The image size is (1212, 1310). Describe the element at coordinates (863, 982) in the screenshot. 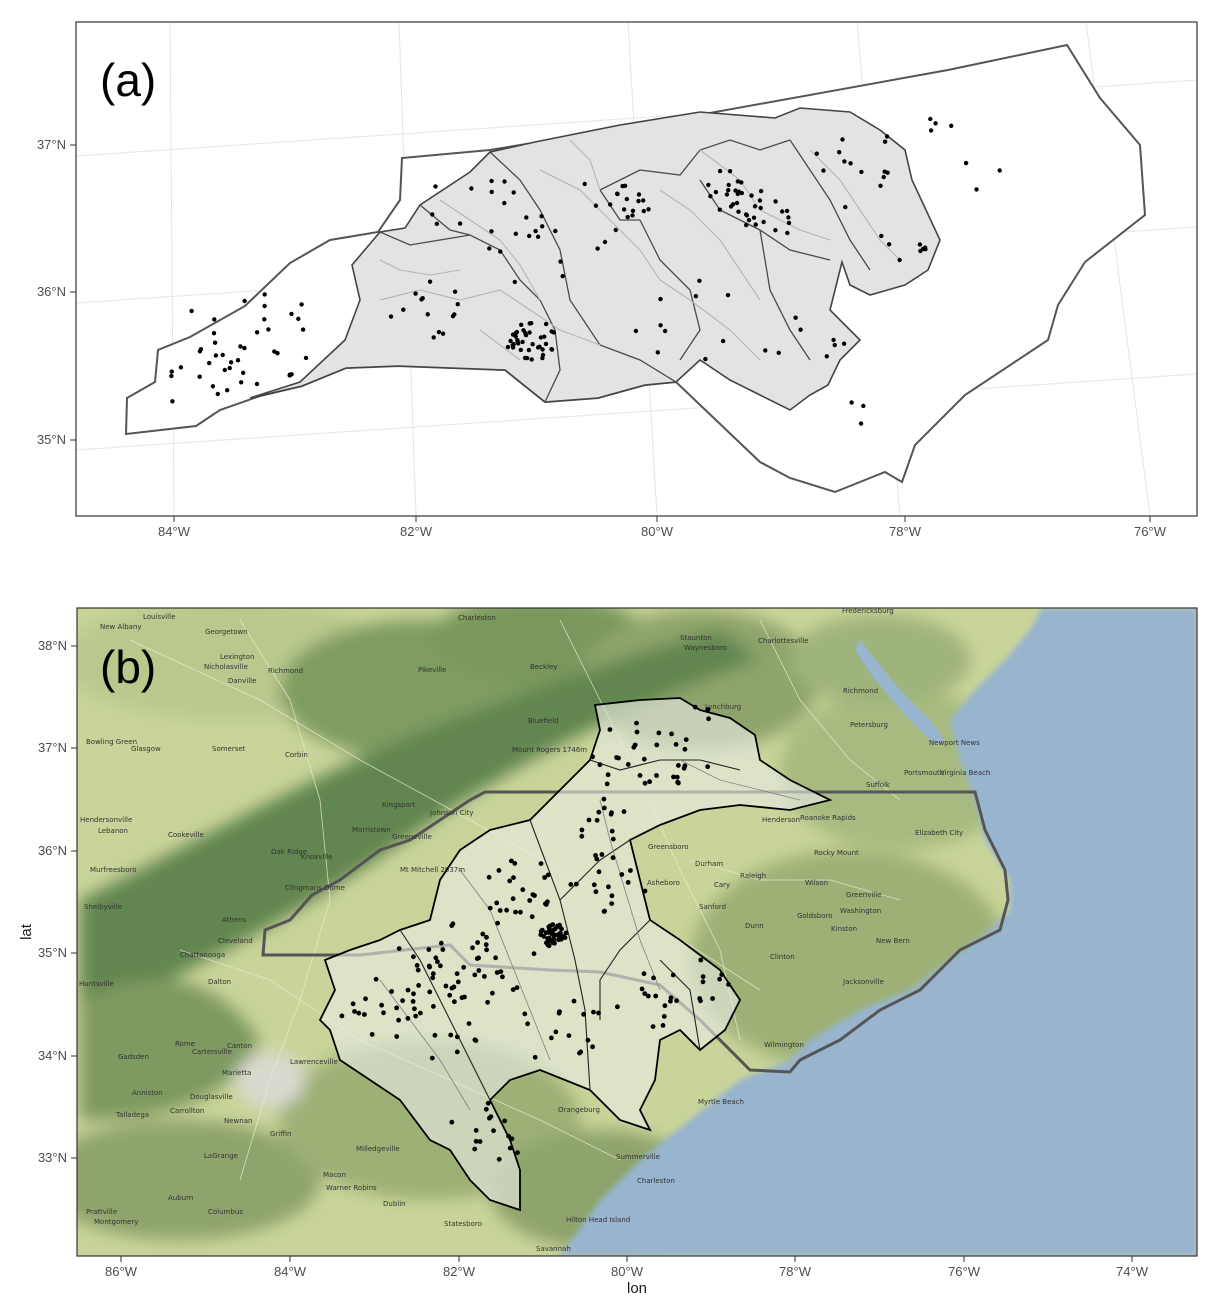

I see `place-label: Jacksonville` at that location.